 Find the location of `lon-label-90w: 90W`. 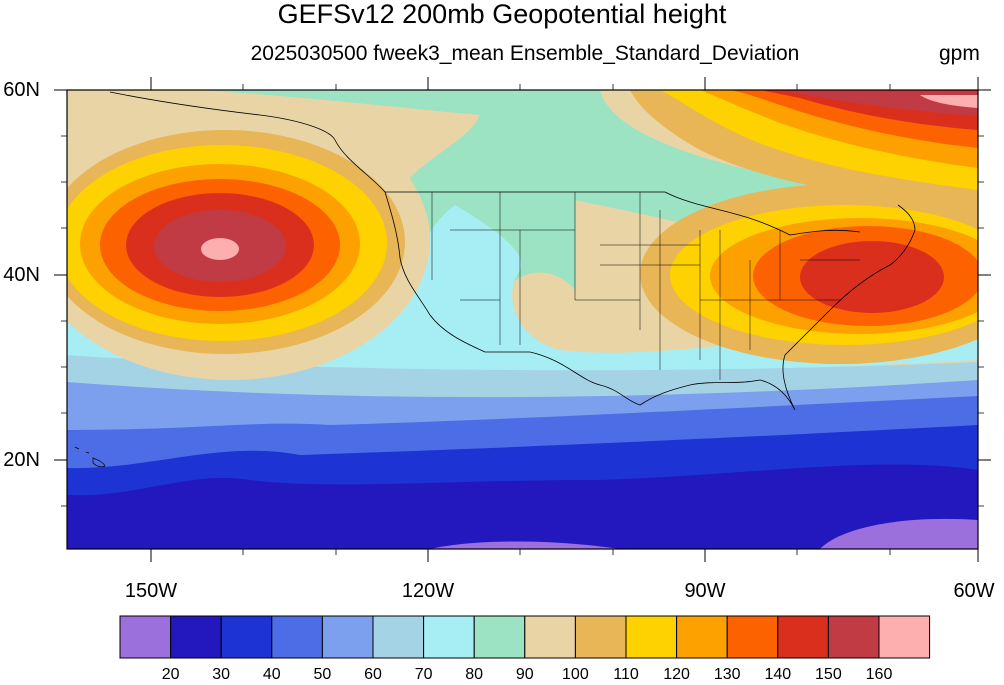

lon-label-90w: 90W is located at coordinates (705, 591).